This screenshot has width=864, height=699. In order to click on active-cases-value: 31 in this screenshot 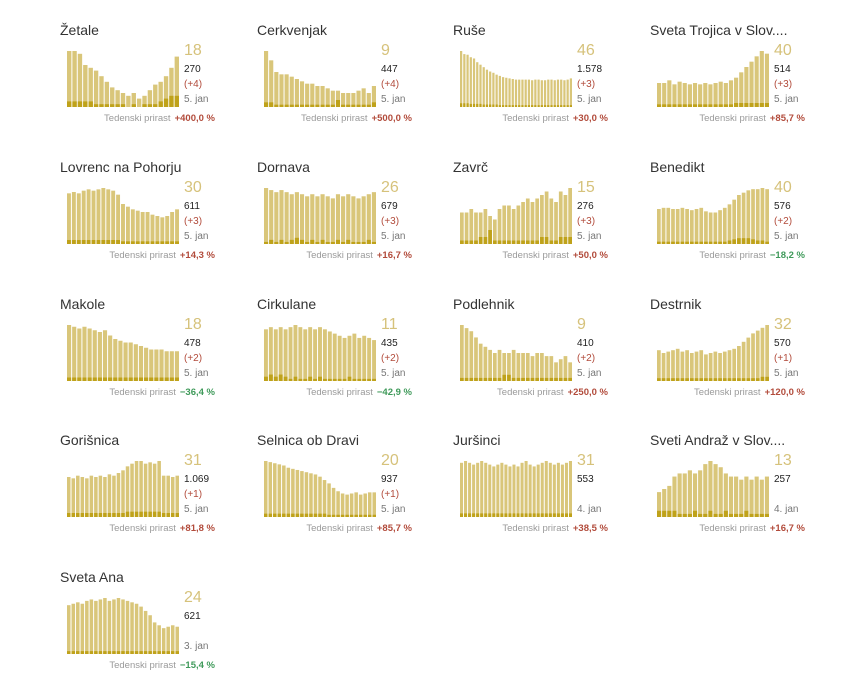, I will do `click(586, 460)`.